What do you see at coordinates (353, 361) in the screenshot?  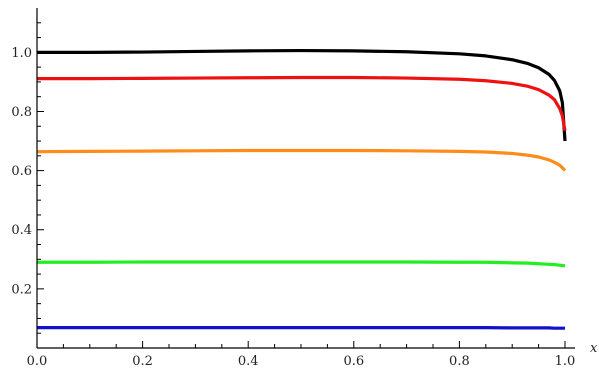 I see `x-tick-label: 0.6` at bounding box center [353, 361].